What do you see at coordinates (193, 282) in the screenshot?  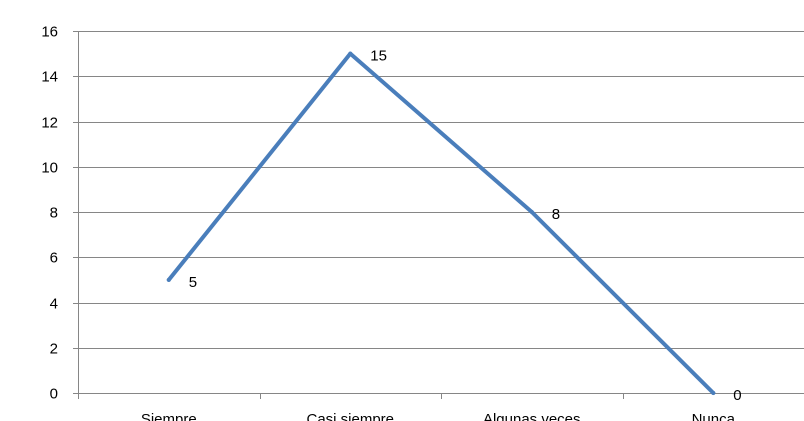 I see `data-label-0: 5` at bounding box center [193, 282].